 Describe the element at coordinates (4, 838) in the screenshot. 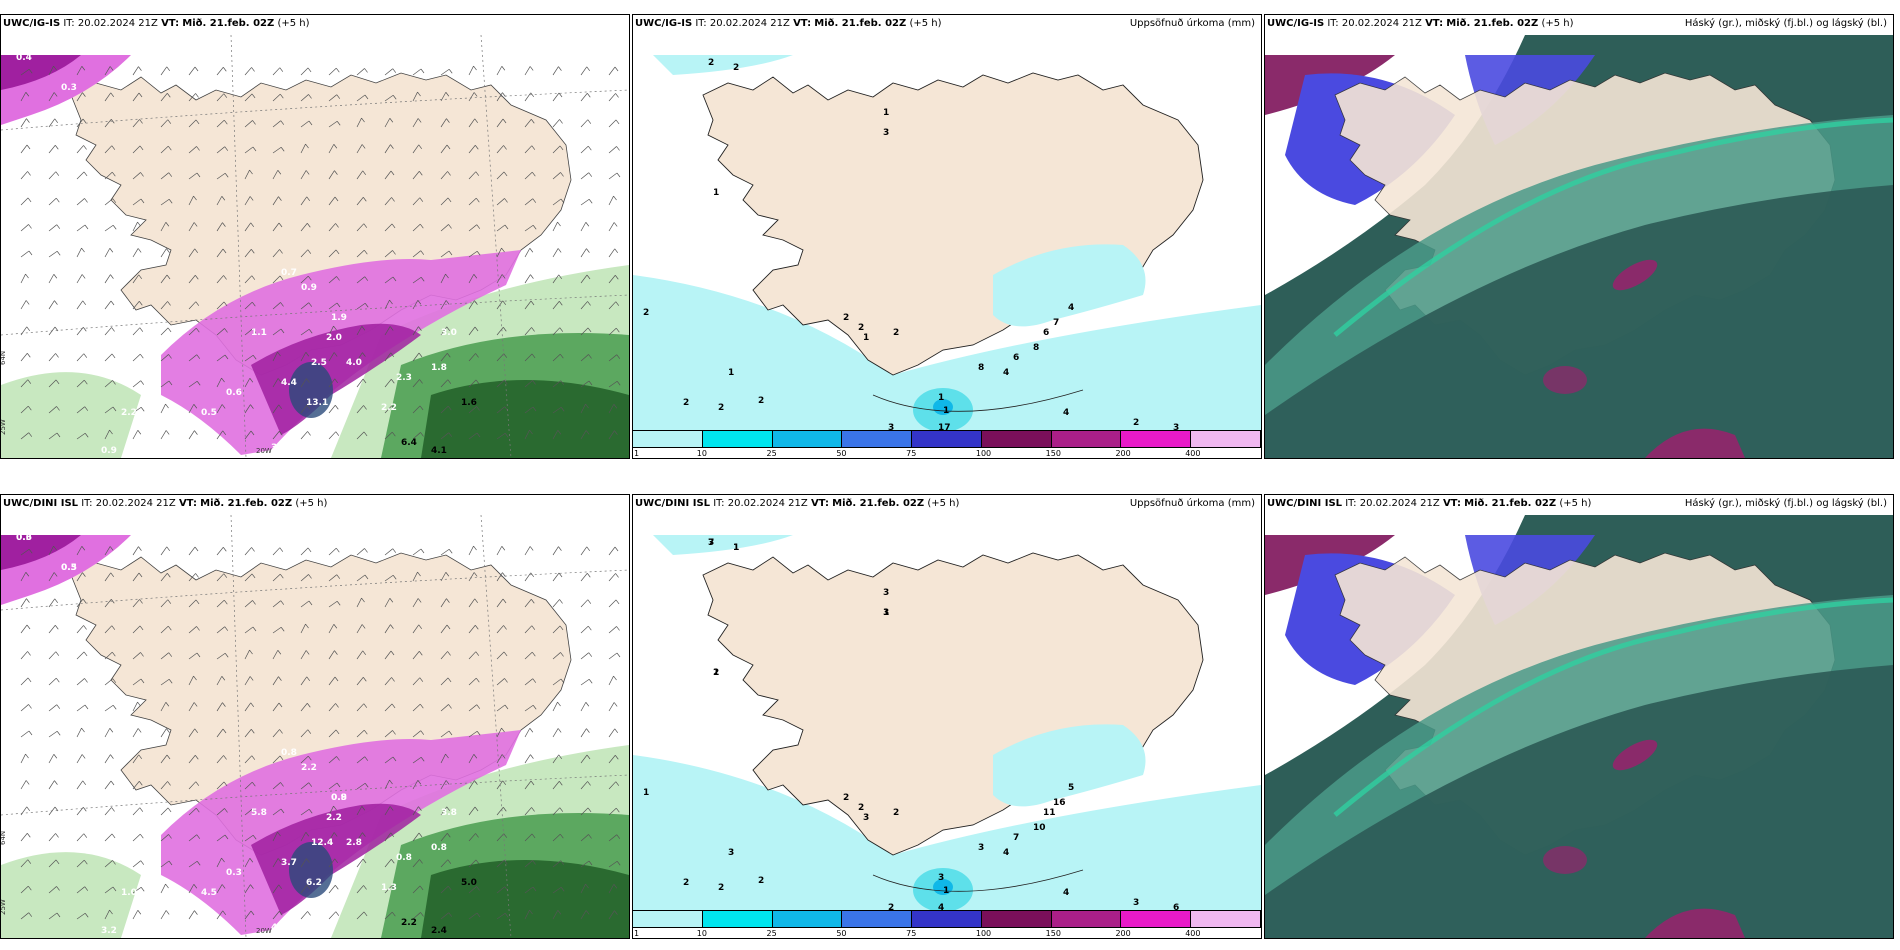

I see `latitude-label: 64N` at that location.